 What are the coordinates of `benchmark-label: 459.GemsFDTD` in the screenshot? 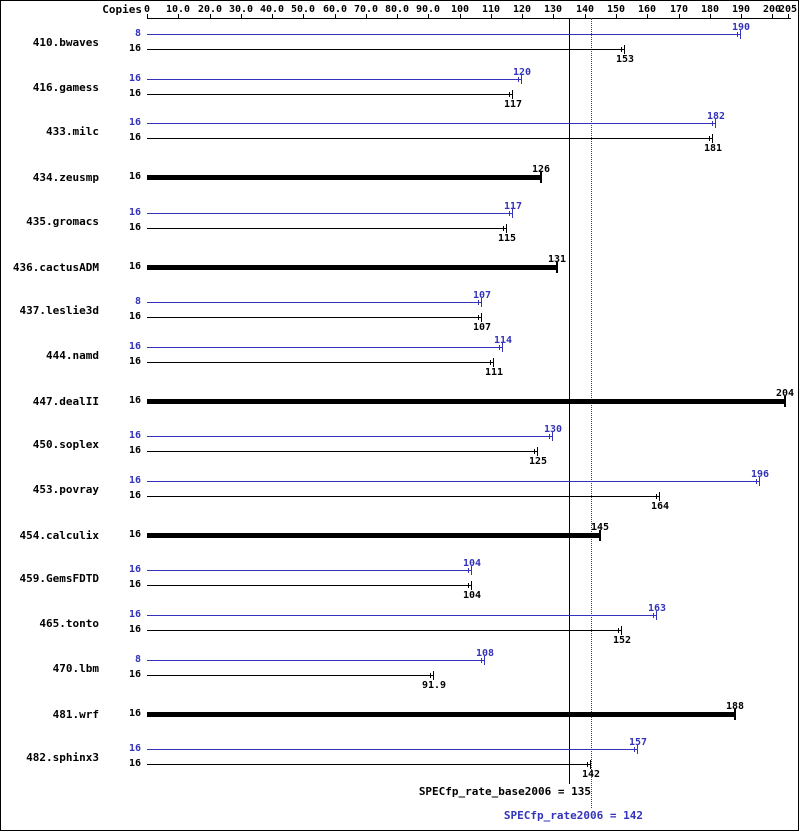 It's located at (59, 578).